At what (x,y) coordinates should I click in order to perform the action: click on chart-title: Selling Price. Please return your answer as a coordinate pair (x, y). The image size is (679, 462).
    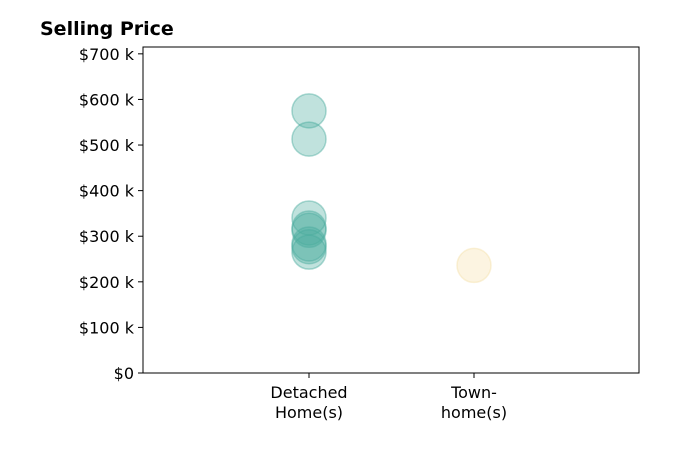
    Looking at the image, I should click on (107, 29).